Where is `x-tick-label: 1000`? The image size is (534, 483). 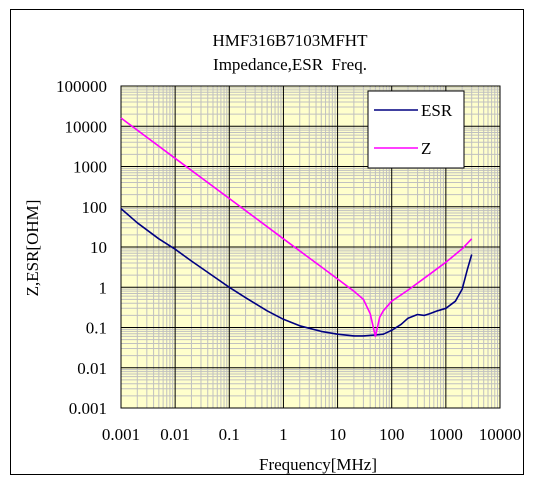 x-tick-label: 1000 is located at coordinates (446, 434).